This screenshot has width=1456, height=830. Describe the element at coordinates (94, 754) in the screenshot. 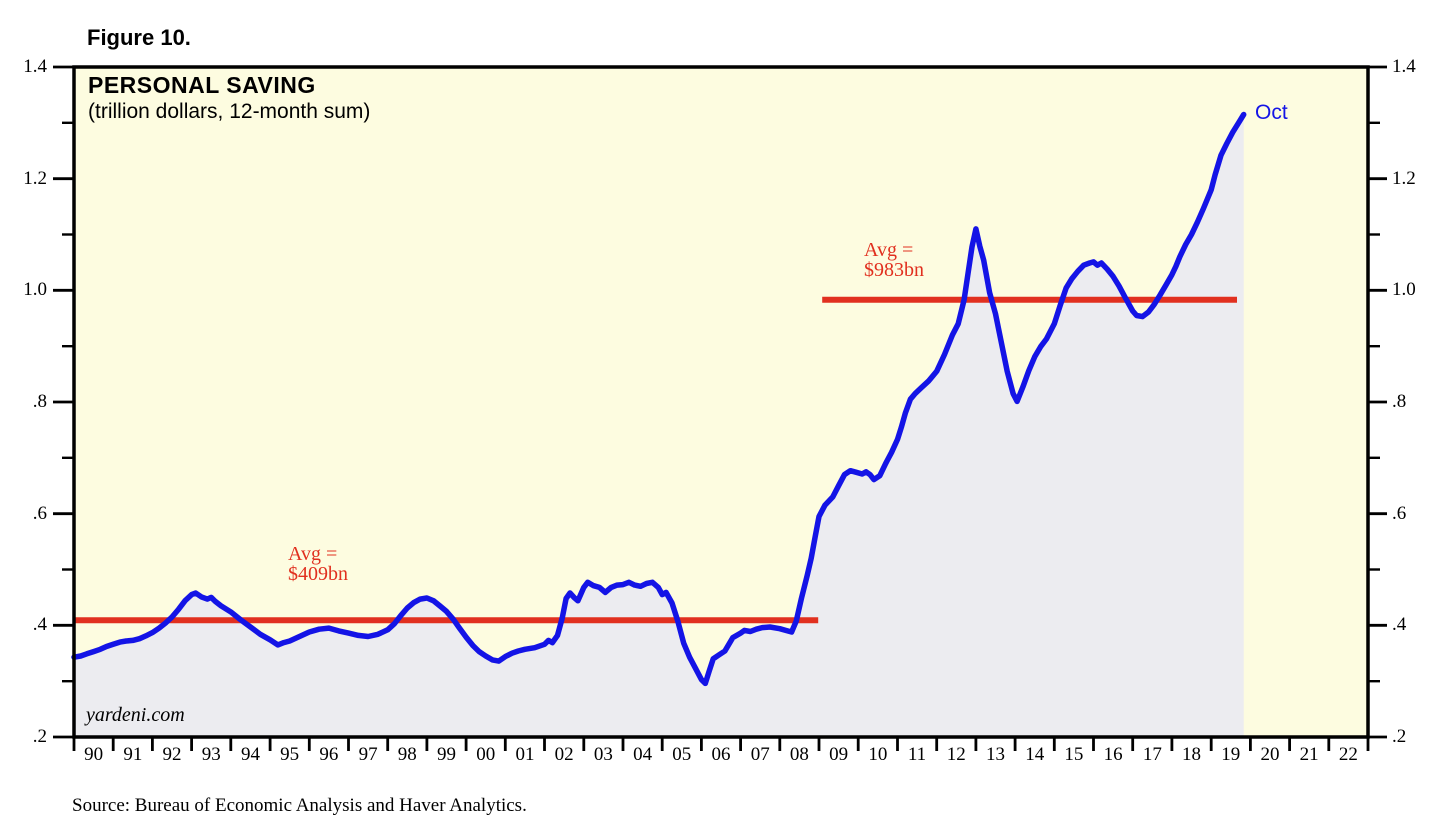

I see `x-axis-tick-label: 90` at that location.